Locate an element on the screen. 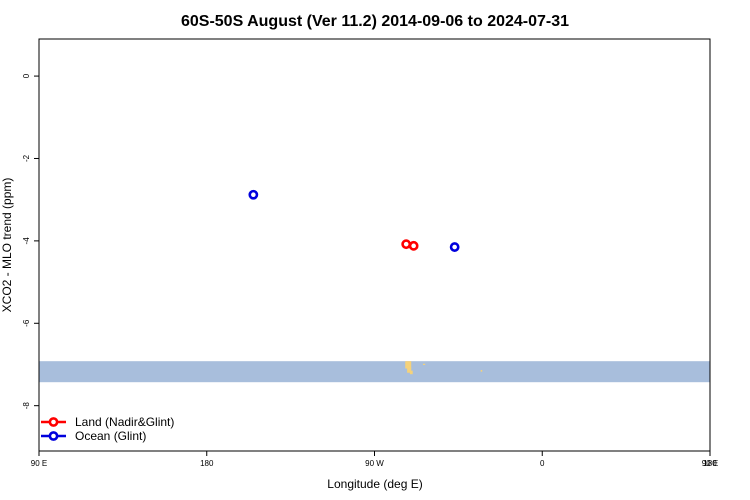 This screenshot has height=500, width=750. y-axis: 0 -2 -4 -6 -8 is located at coordinates (30, 241).